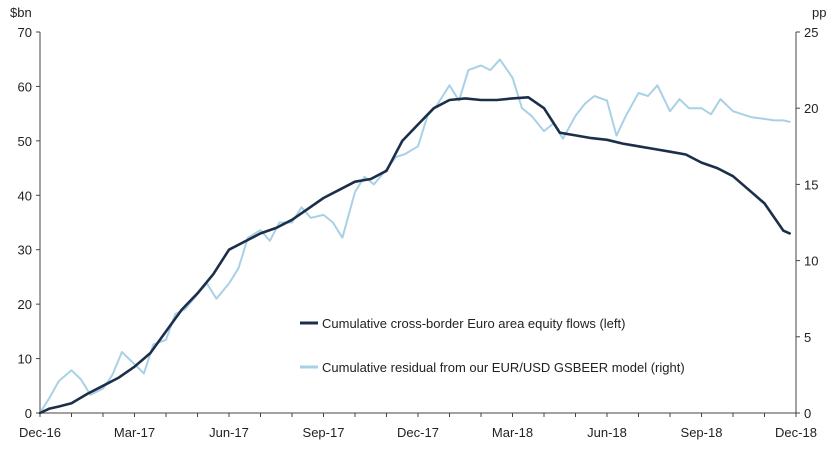 The height and width of the screenshot is (450, 835). I want to click on left-tick-label: 60, so click(25, 86).